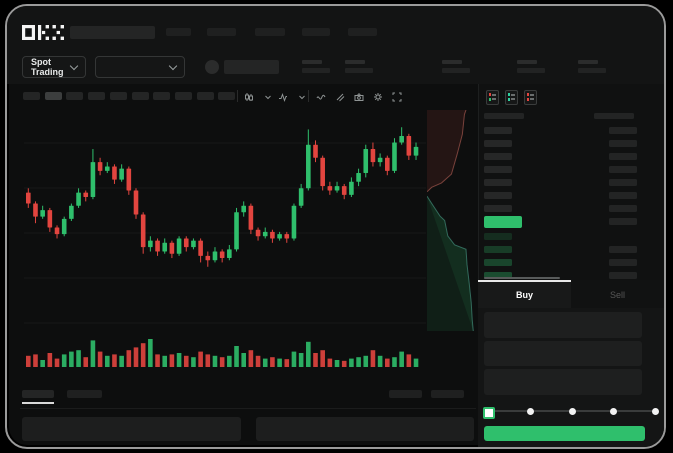  I want to click on tab-buy: Buy, so click(524, 294).